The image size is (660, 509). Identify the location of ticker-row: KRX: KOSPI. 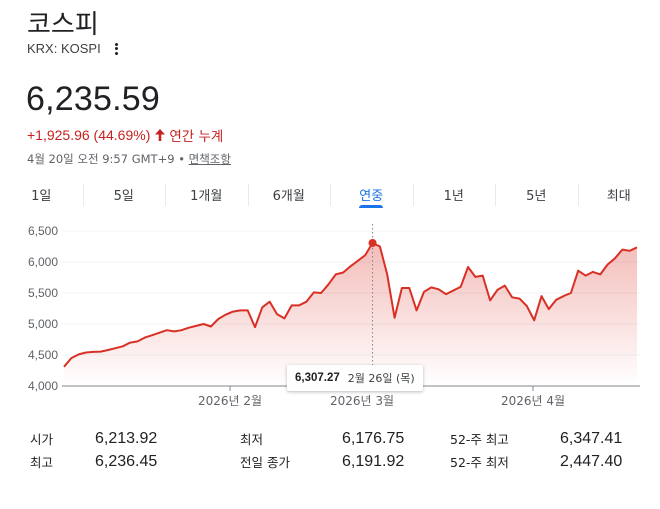
(75, 48).